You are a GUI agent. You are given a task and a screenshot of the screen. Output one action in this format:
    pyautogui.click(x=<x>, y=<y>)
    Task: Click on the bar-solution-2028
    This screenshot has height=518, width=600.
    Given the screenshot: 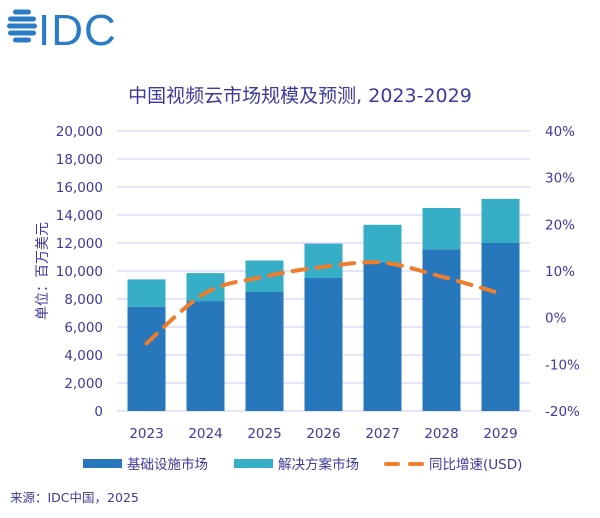 What is the action you would take?
    pyautogui.click(x=441, y=229)
    